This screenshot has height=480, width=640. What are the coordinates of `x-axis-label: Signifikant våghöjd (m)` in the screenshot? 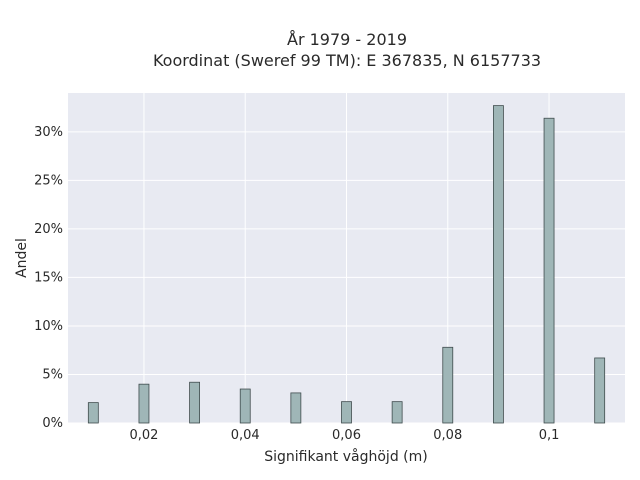 It's located at (345, 456).